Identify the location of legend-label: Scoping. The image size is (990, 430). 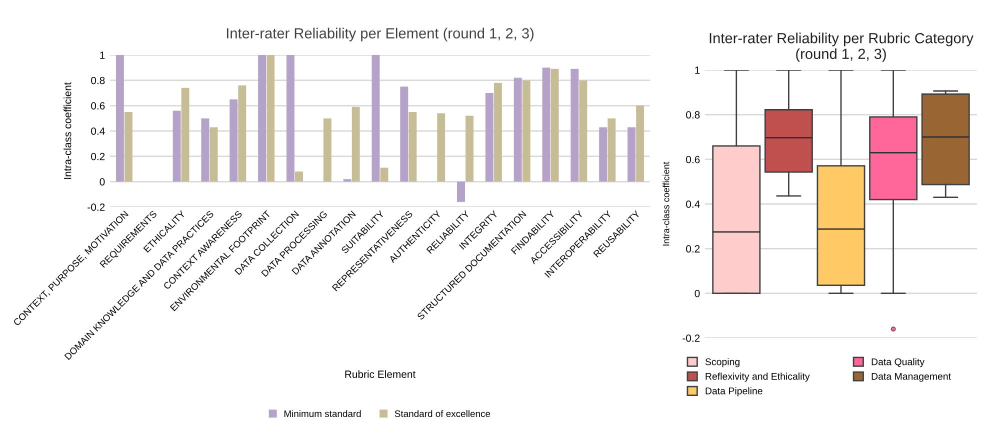
(722, 363).